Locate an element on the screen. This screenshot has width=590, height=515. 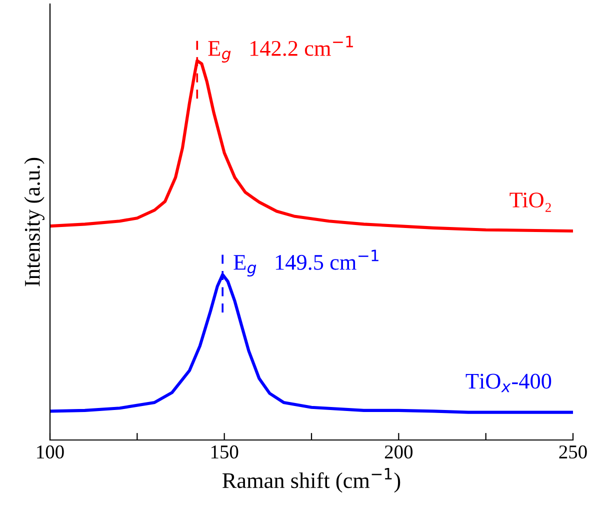
series-label: TiO₂ is located at coordinates (530, 202).